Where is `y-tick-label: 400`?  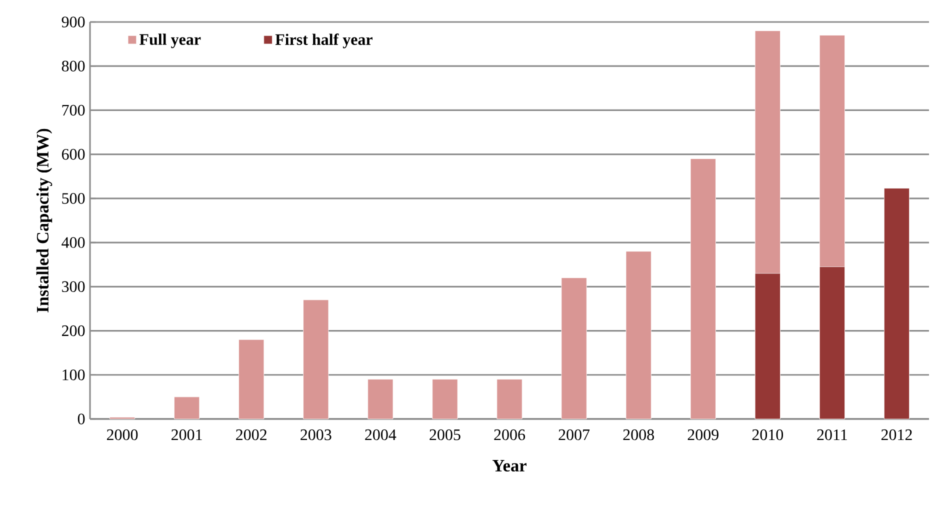
y-tick-label: 400 is located at coordinates (73, 242).